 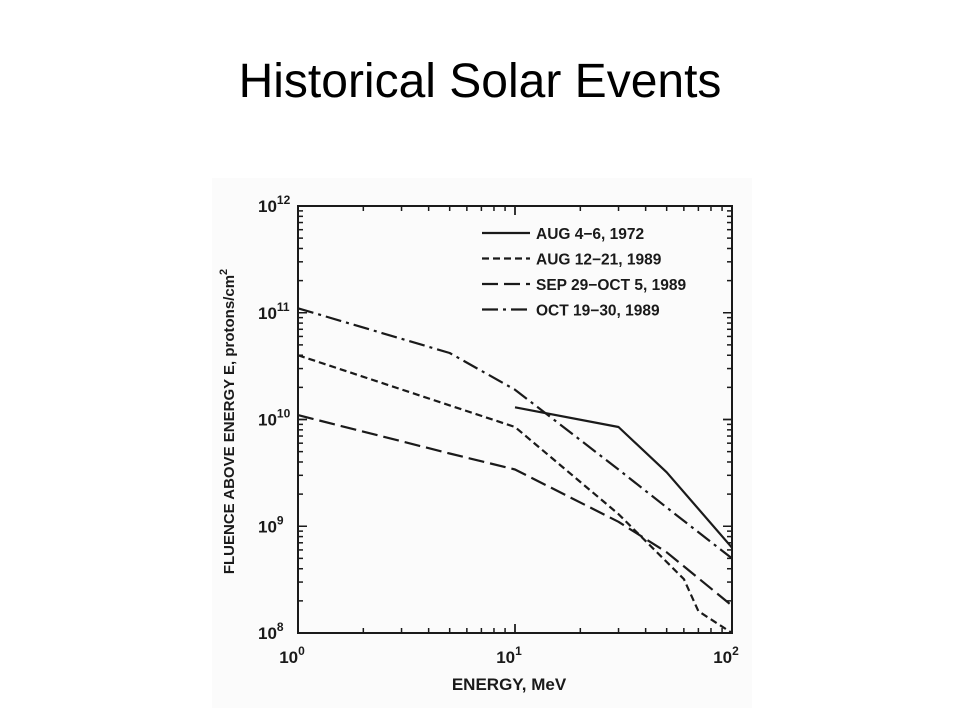 I want to click on slide-title: Historical Solar Events, so click(x=480, y=81).